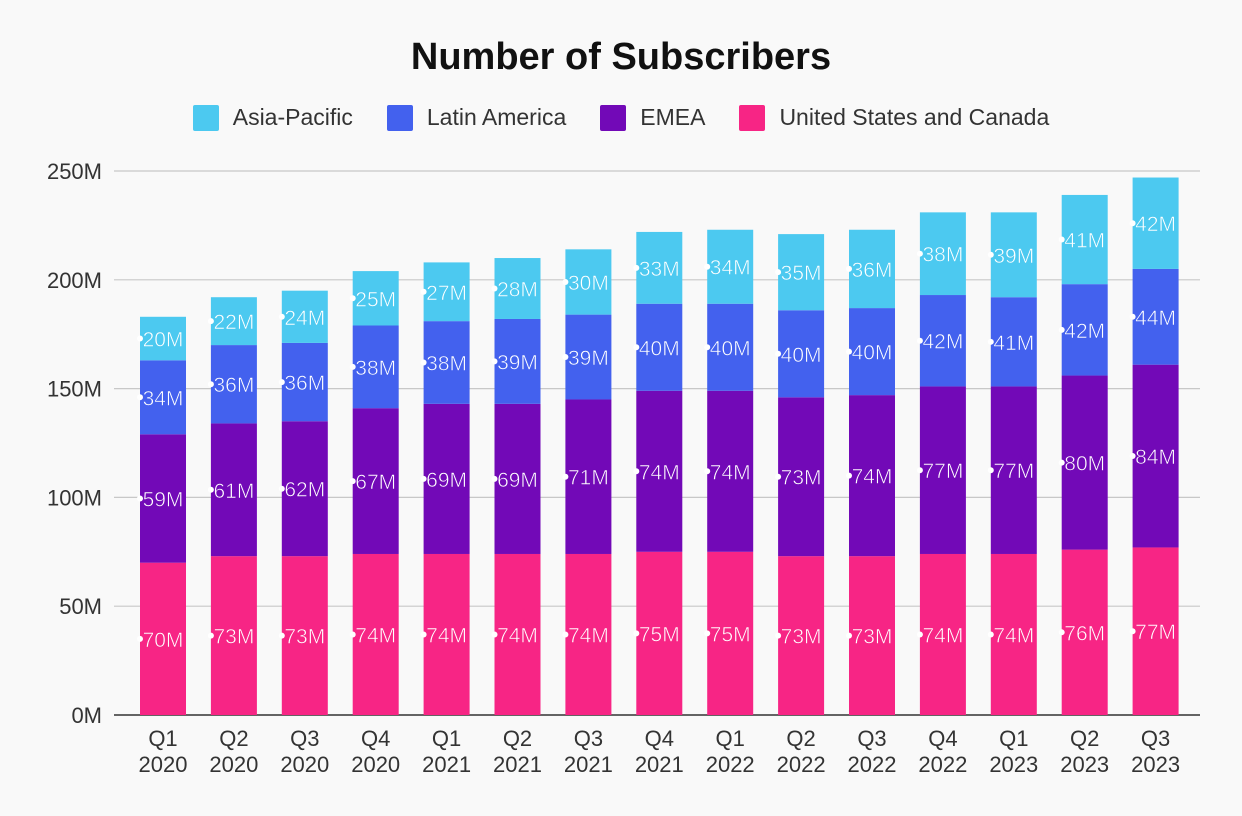 Image resolution: width=1242 pixels, height=816 pixels. Describe the element at coordinates (1084, 464) in the screenshot. I see `data-label: 80M` at that location.